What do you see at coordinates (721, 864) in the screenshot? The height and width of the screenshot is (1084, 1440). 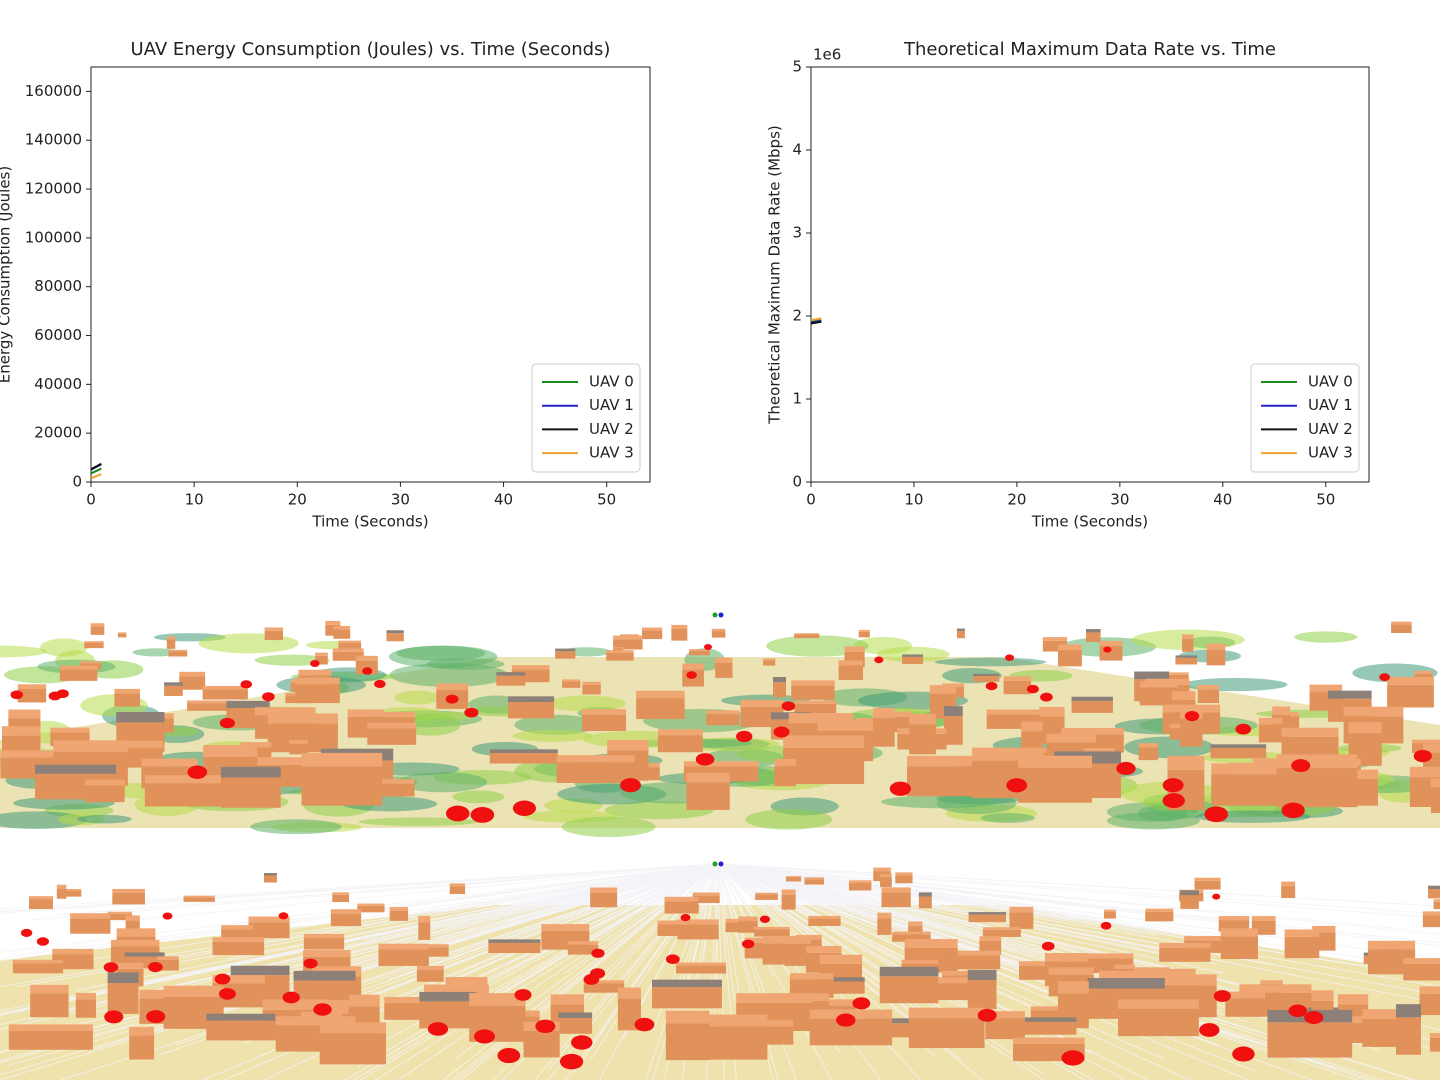 I see `uav-marker` at bounding box center [721, 864].